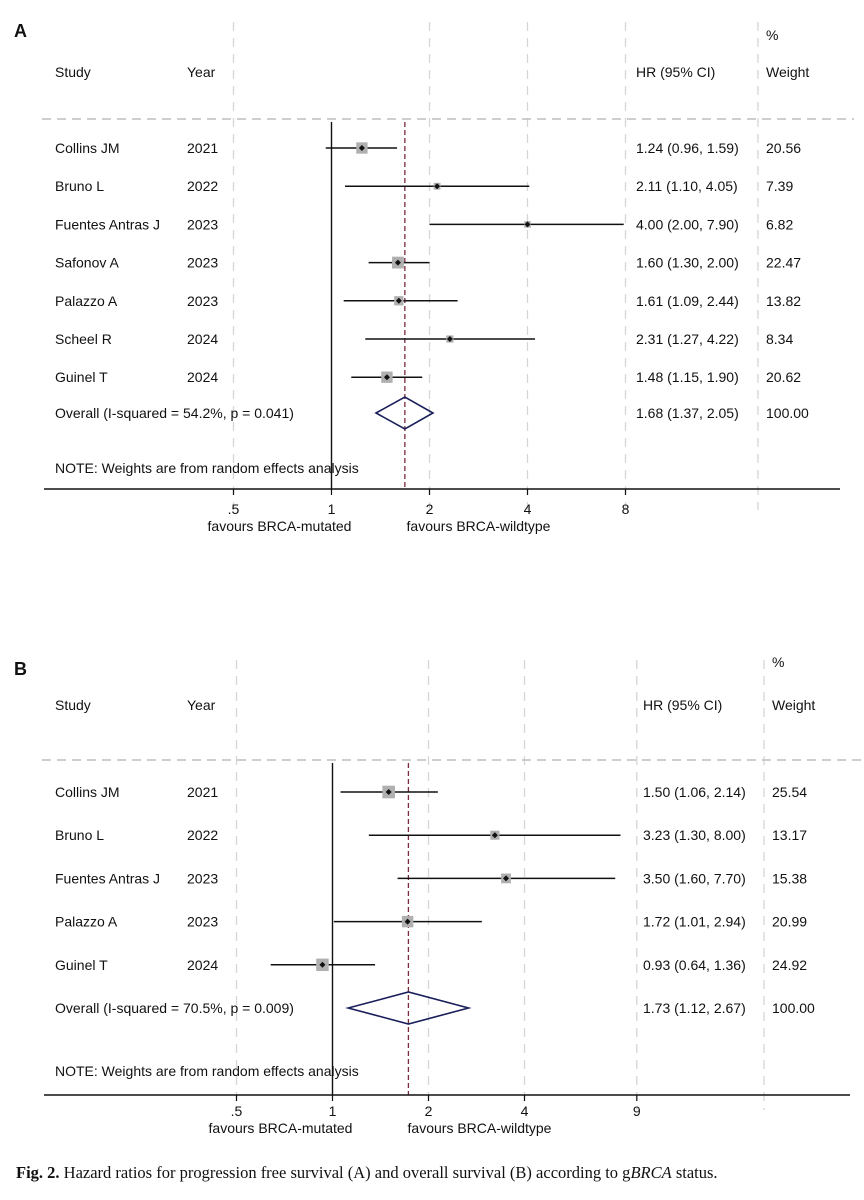 Image resolution: width=864 pixels, height=1200 pixels. I want to click on panel-a-study-year-5: 2024, so click(202, 339).